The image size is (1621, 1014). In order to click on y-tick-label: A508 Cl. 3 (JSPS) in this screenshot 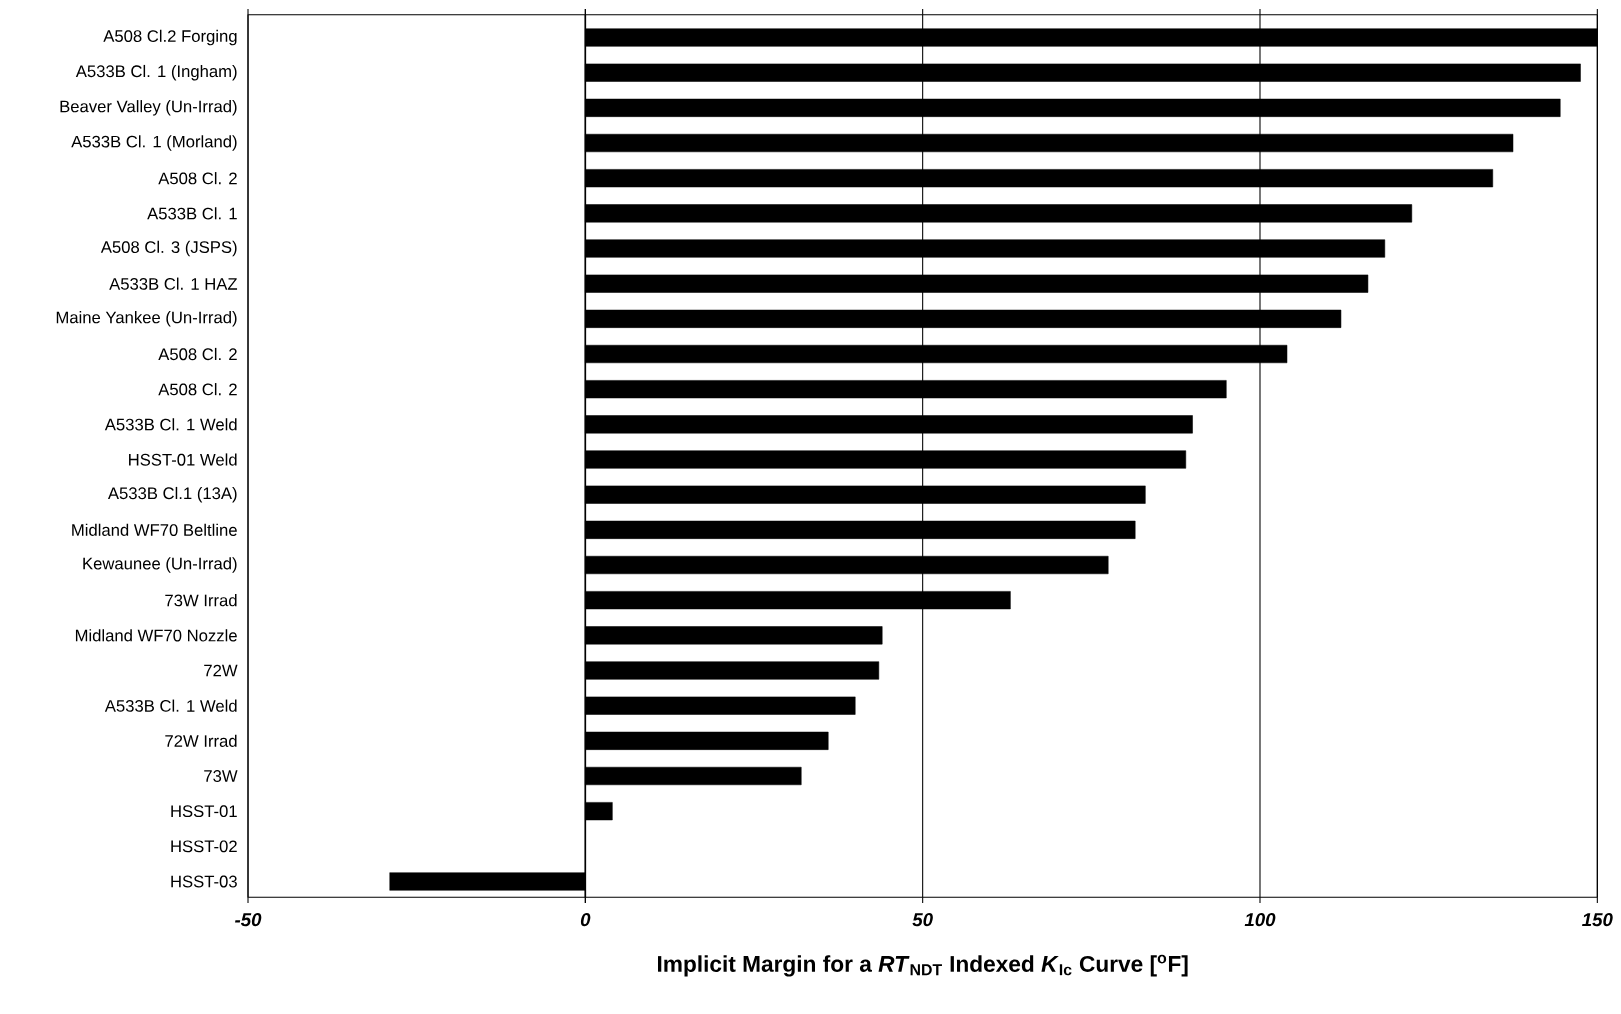, I will do `click(168, 248)`.